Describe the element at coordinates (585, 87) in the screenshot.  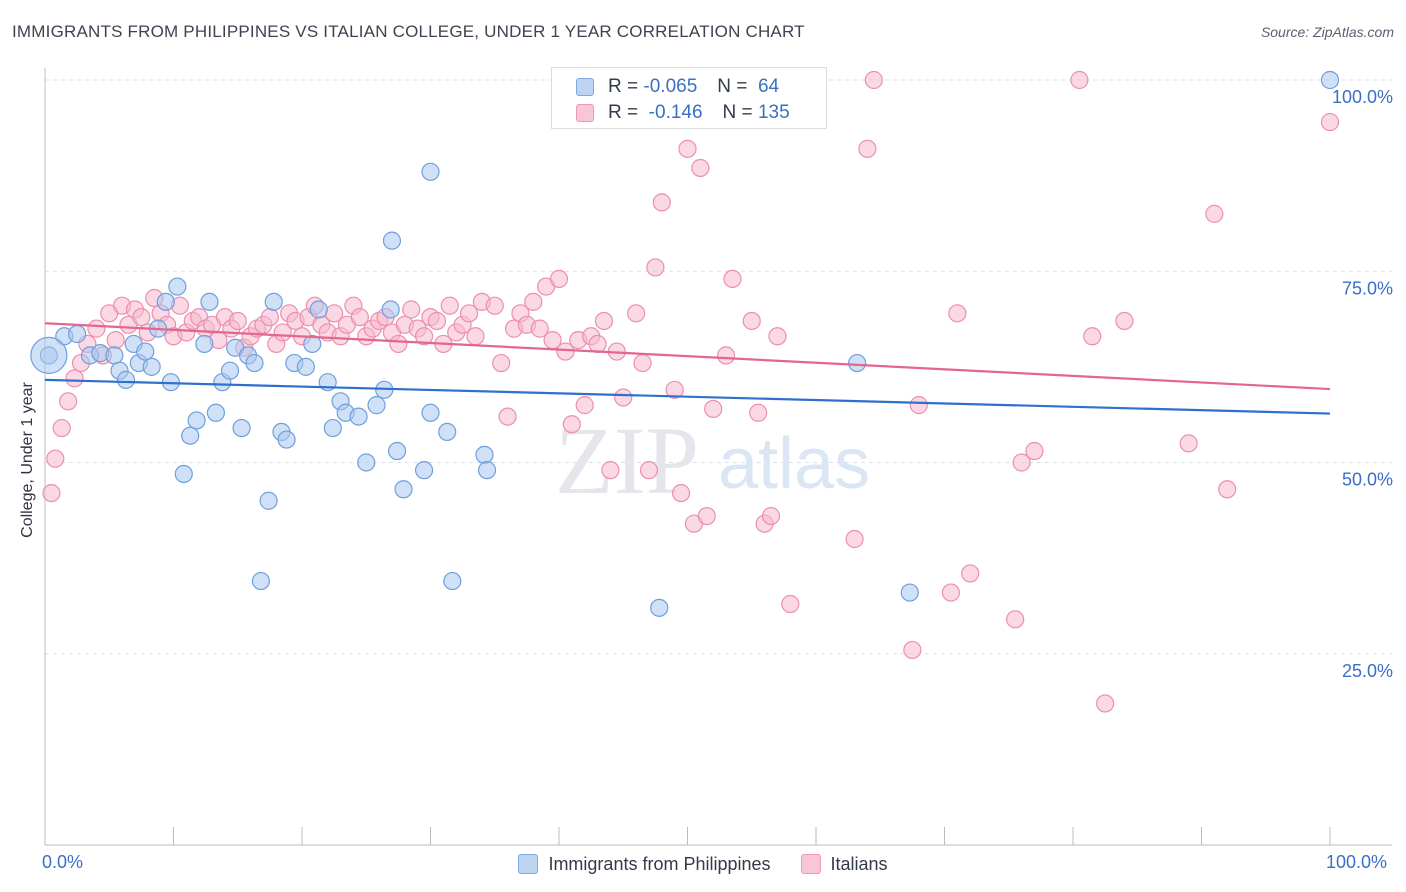
I see `philippines-swatch` at that location.